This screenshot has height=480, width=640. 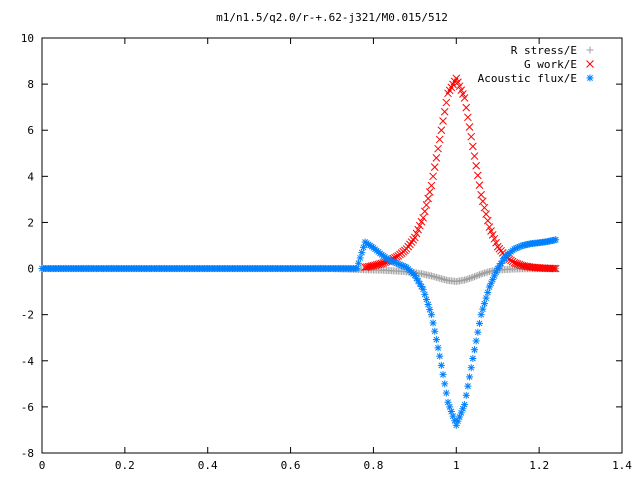 I want to click on x-tick-label: 1.4, so click(x=622, y=465).